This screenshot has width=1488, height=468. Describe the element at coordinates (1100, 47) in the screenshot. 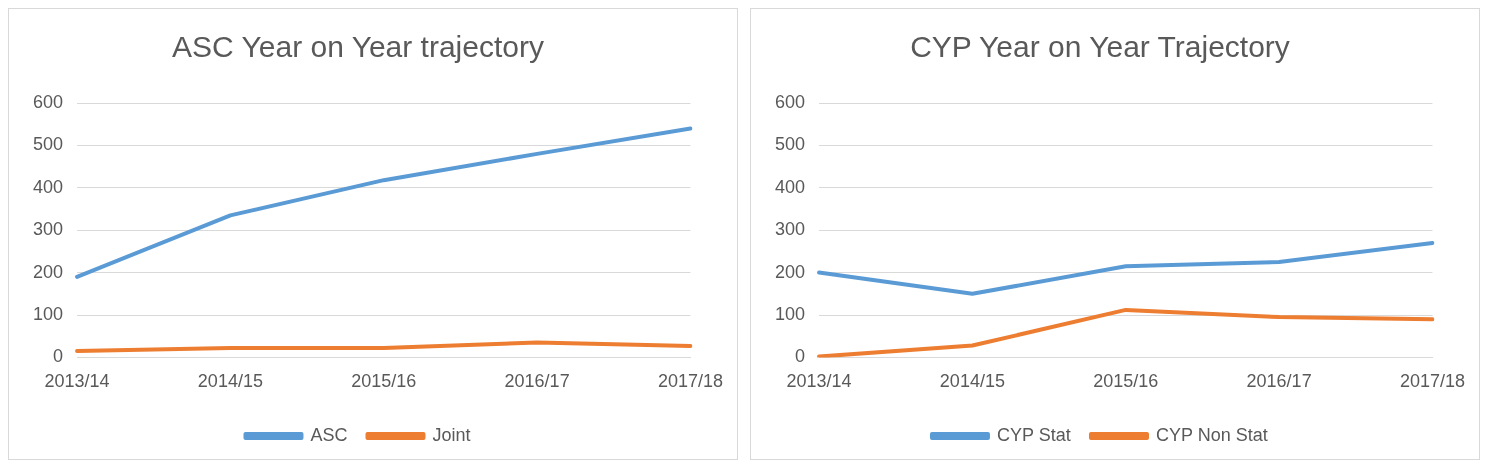

I see `chart-title: CYP Year on Year Trajectory` at that location.